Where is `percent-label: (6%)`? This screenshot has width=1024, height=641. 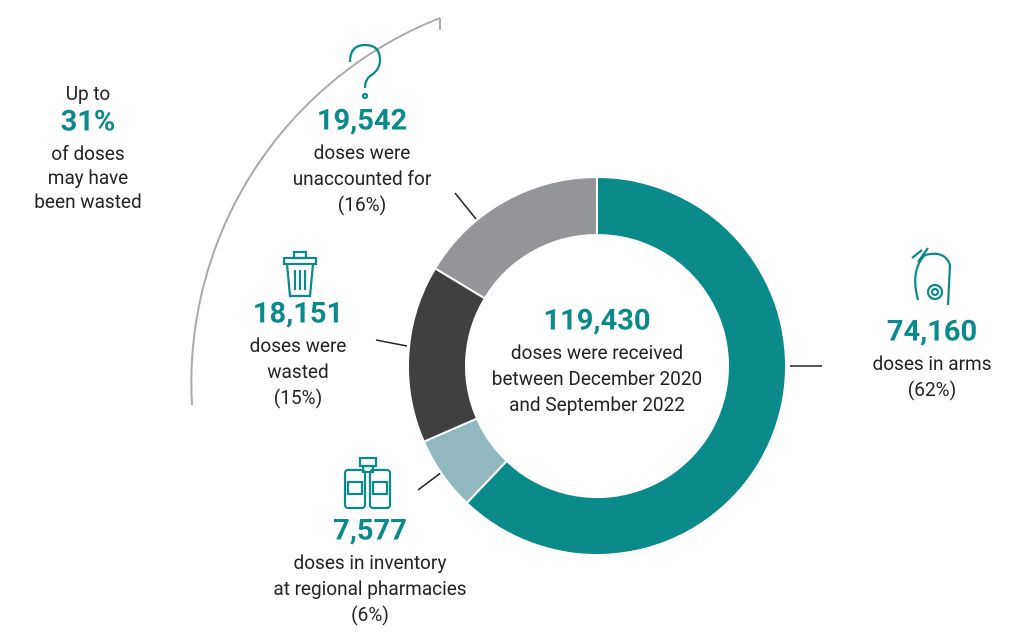 percent-label: (6%) is located at coordinates (370, 614).